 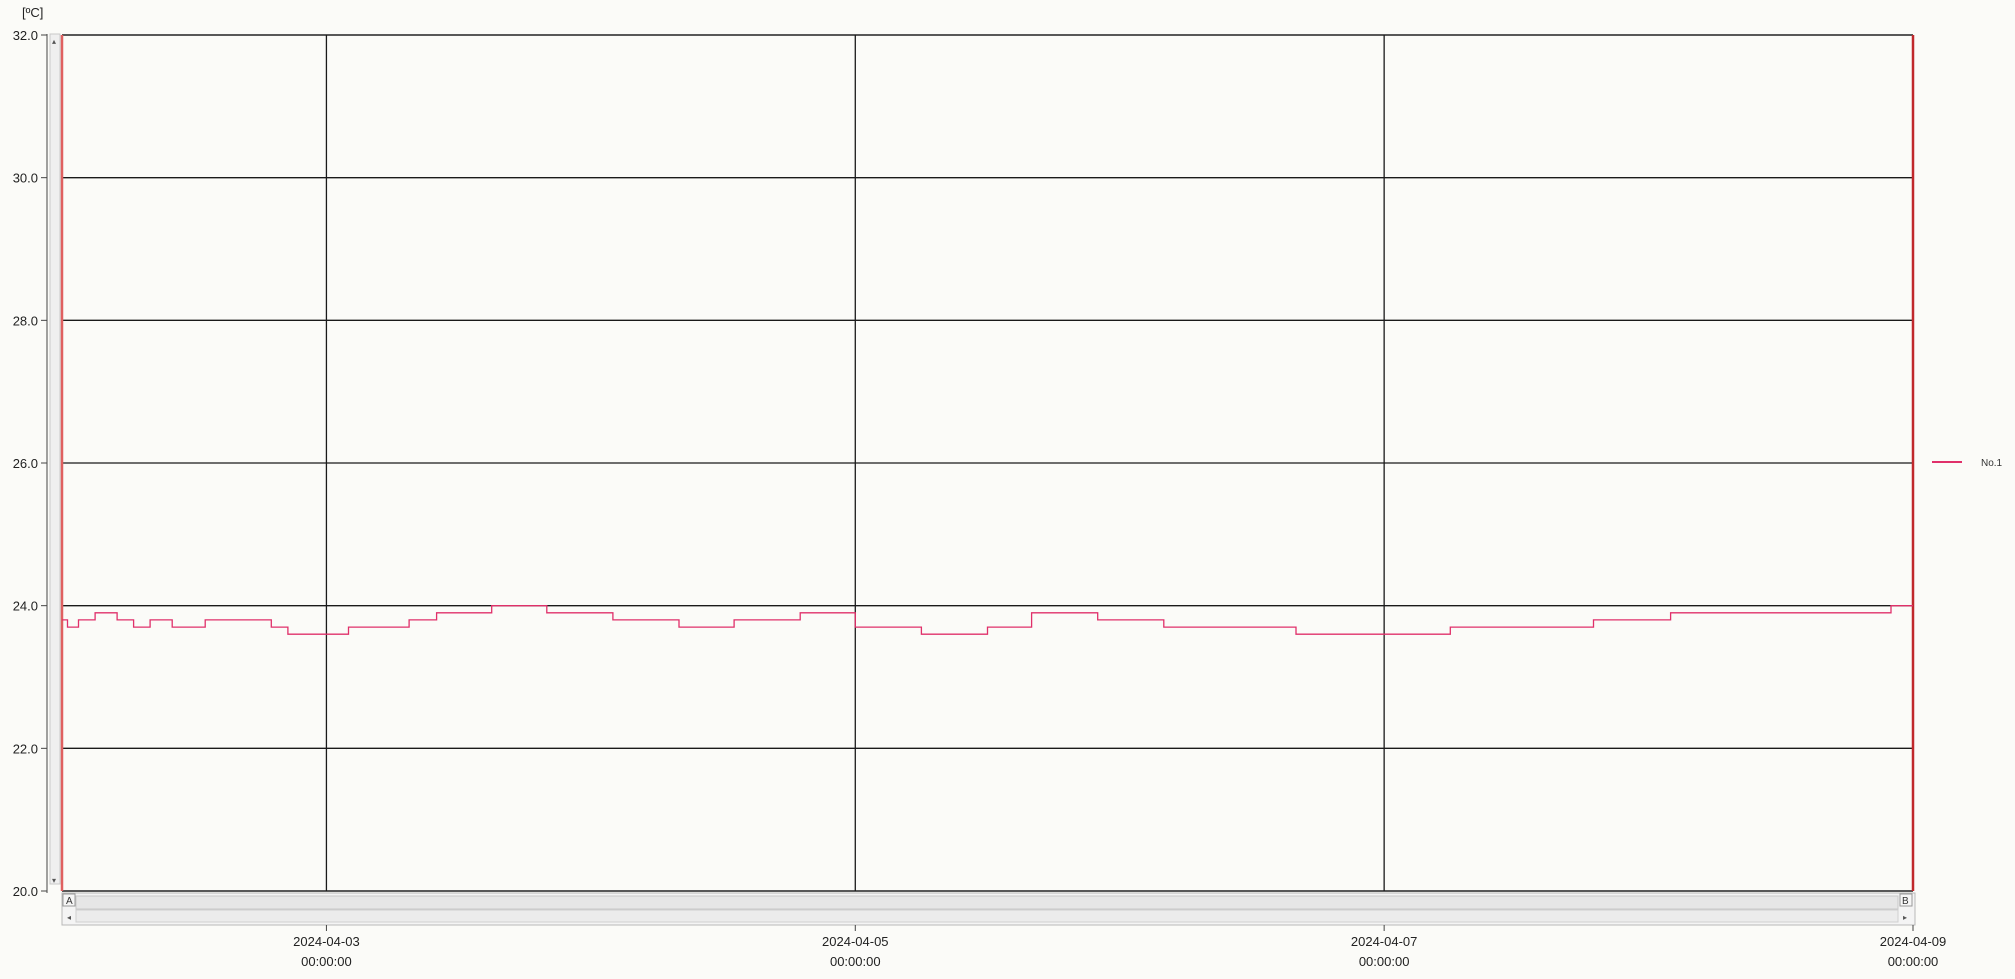 I want to click on y-tick-label: 22.0, so click(x=25, y=748).